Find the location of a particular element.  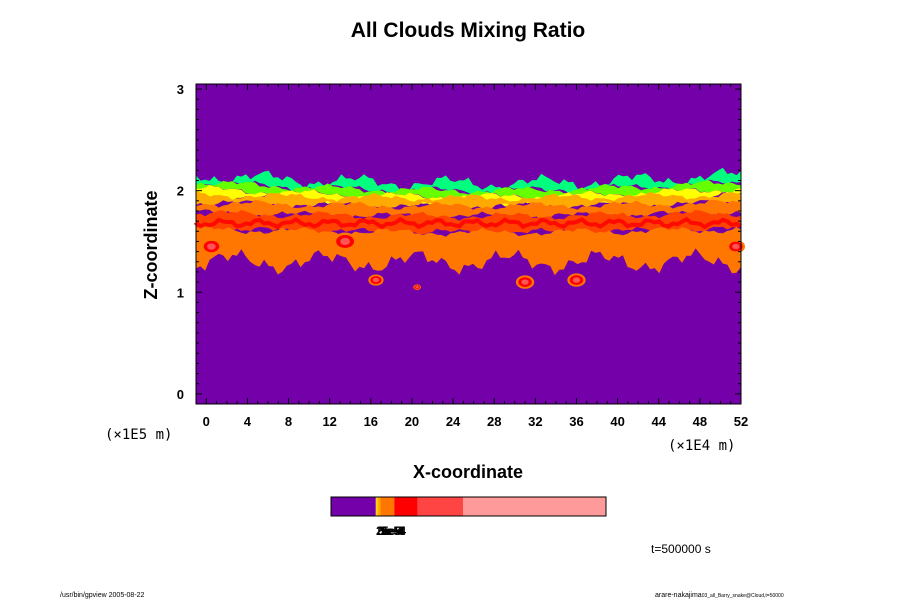

footer-left: /usr/bin/gpview 2005-08-22 is located at coordinates (102, 595).